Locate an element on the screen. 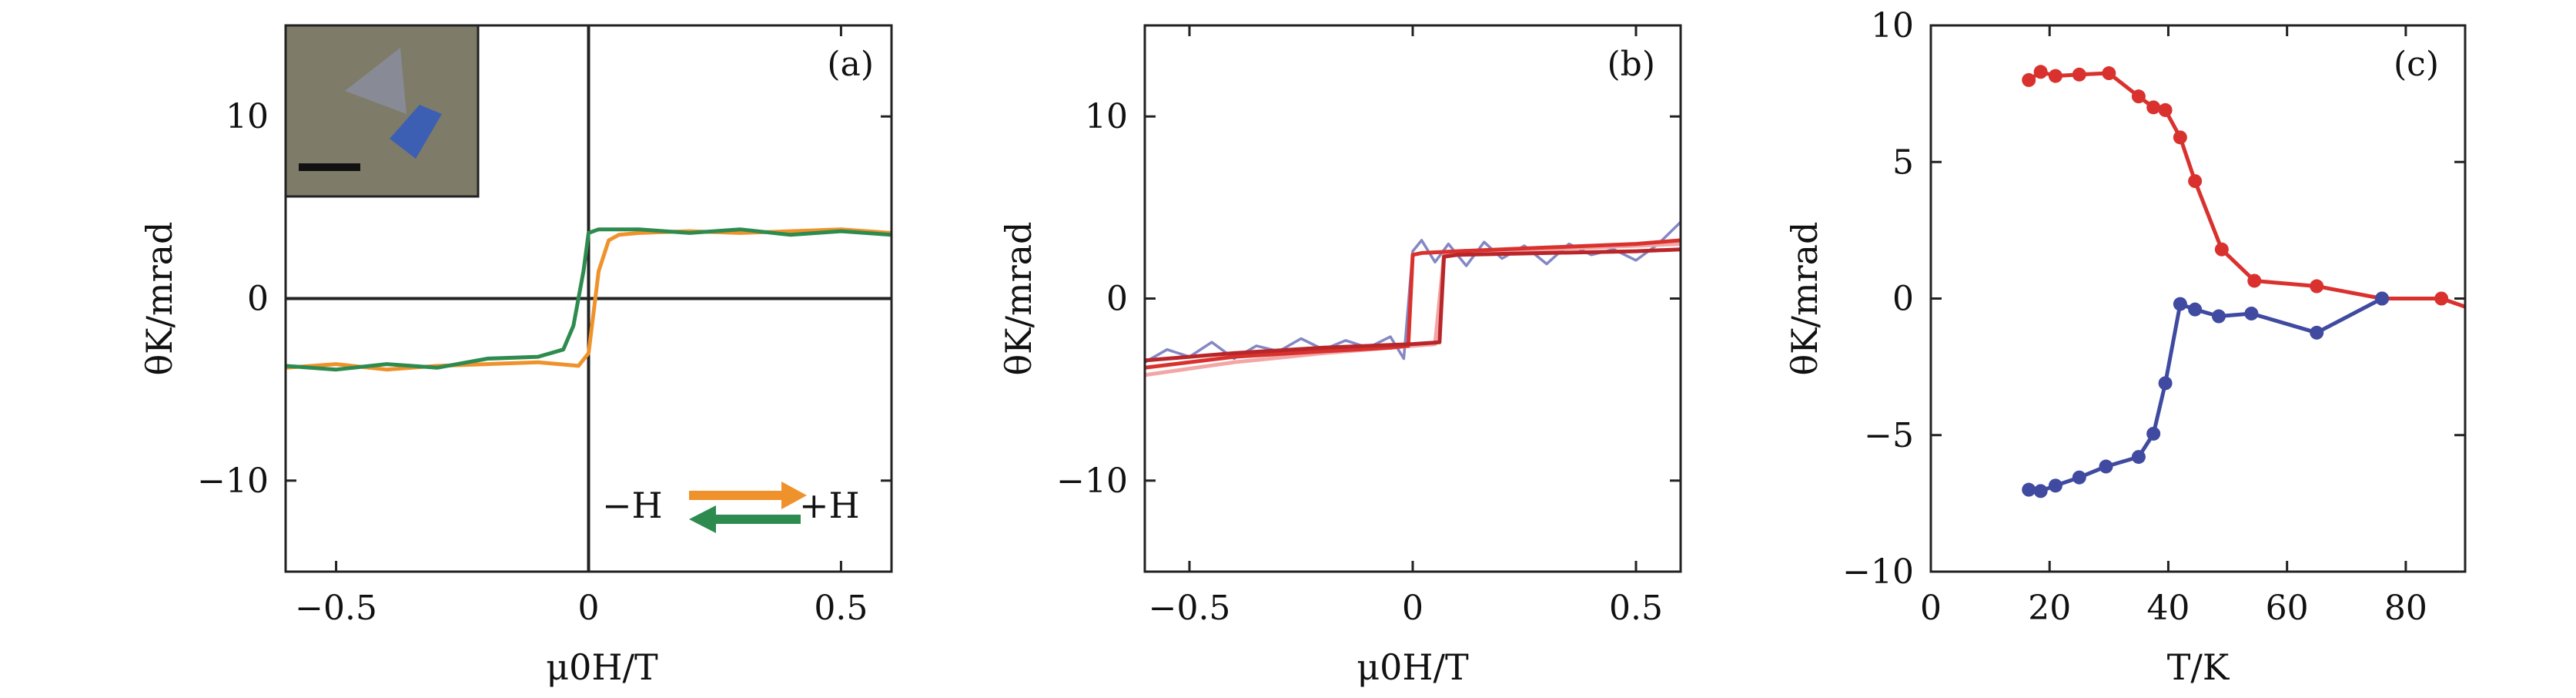  panel-b-ytick-label: 10 is located at coordinates (1106, 117).